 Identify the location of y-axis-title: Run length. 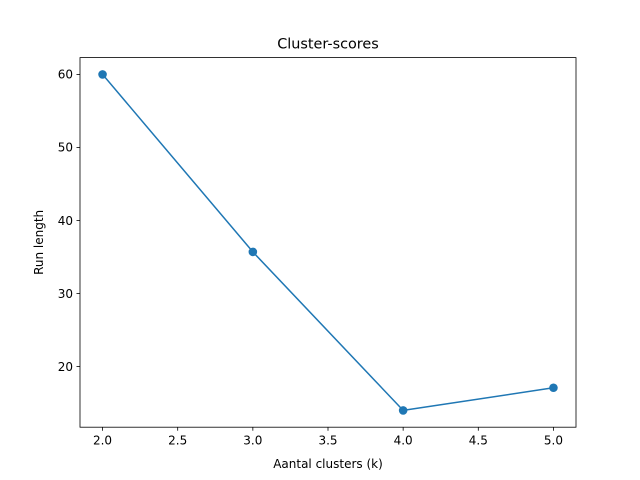
(39, 242).